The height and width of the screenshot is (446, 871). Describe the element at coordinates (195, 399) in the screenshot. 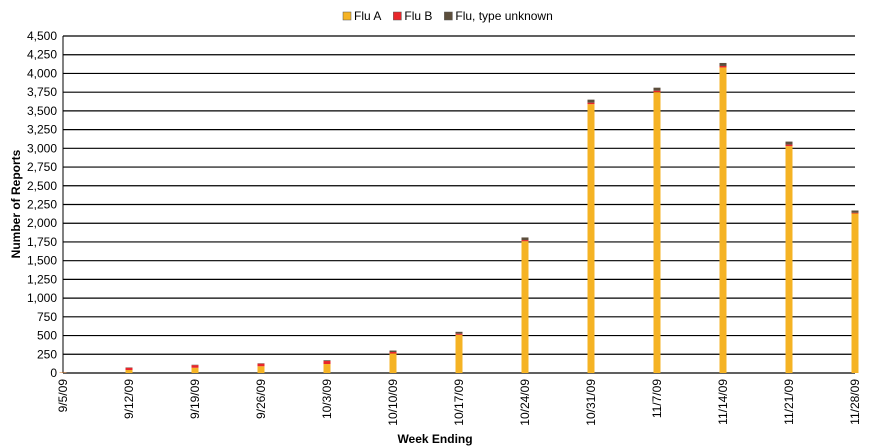

I see `x-tick-label: 9/19/09` at that location.